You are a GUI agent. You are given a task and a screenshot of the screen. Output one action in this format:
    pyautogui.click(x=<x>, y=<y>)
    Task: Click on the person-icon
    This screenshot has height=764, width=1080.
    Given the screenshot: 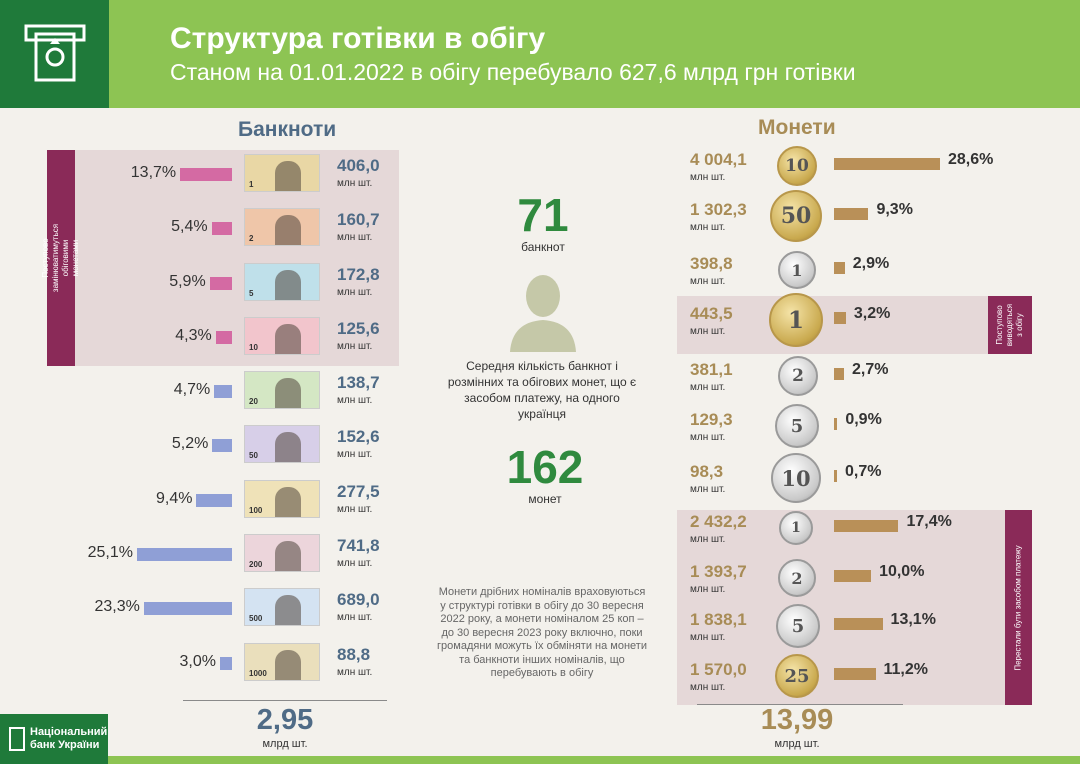 What is the action you would take?
    pyautogui.click(x=543, y=313)
    